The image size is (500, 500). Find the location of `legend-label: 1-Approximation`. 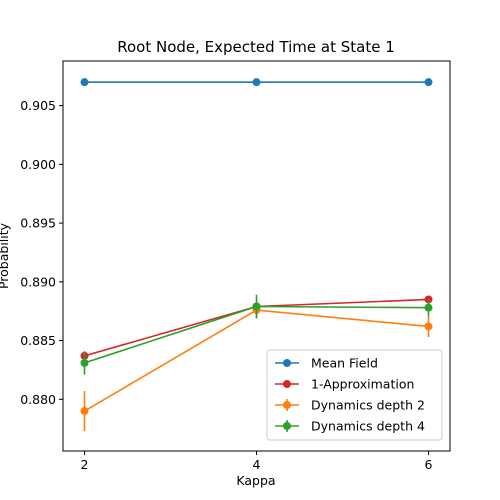

legend-label: 1-Approximation is located at coordinates (362, 384).